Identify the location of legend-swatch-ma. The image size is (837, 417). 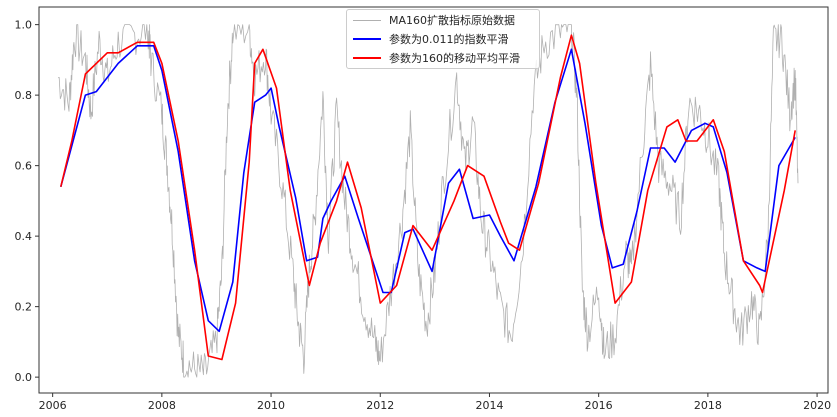
(367, 58).